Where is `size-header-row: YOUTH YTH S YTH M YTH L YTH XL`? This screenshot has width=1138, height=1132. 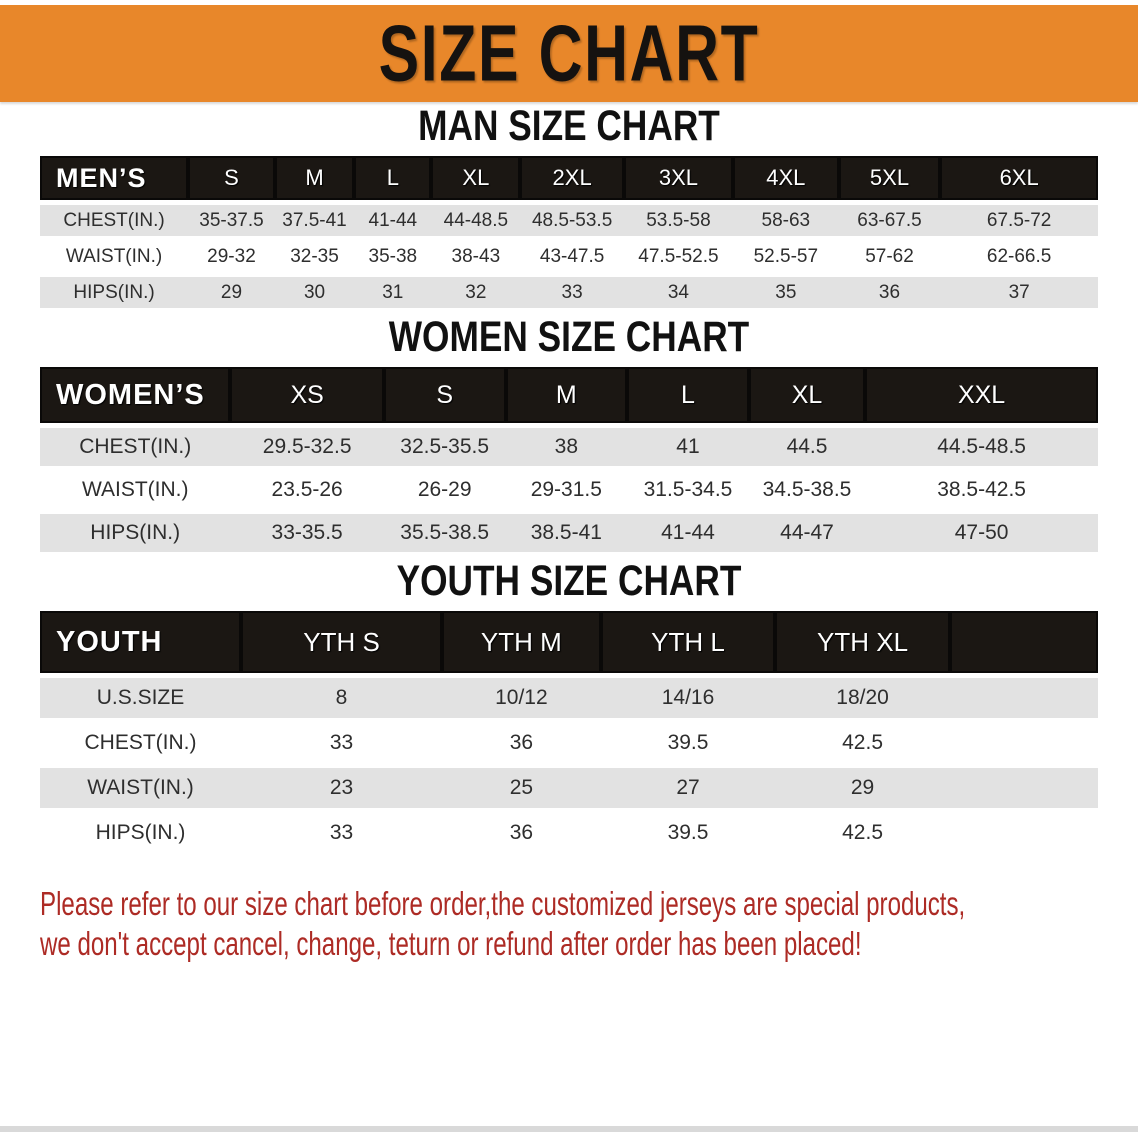 size-header-row: YOUTH YTH S YTH M YTH L YTH XL is located at coordinates (569, 642).